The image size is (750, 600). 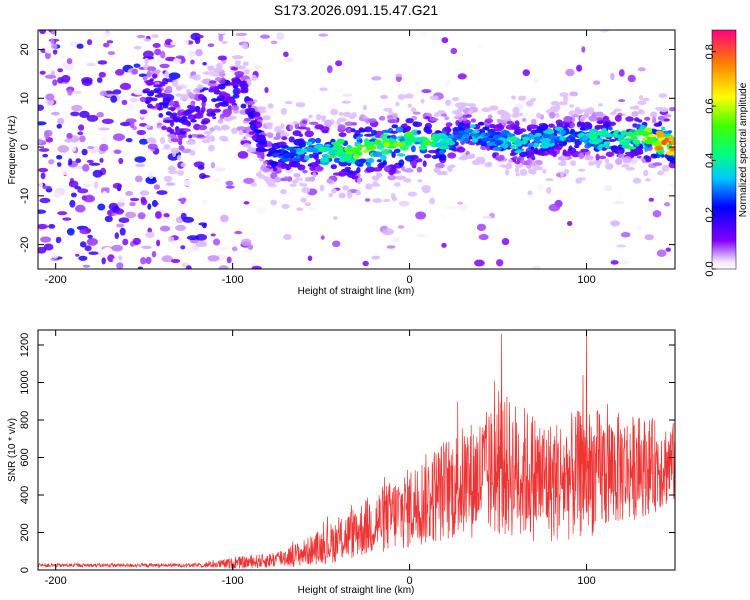 What do you see at coordinates (710, 214) in the screenshot?
I see `colorbar-tick-label: 0.2` at bounding box center [710, 214].